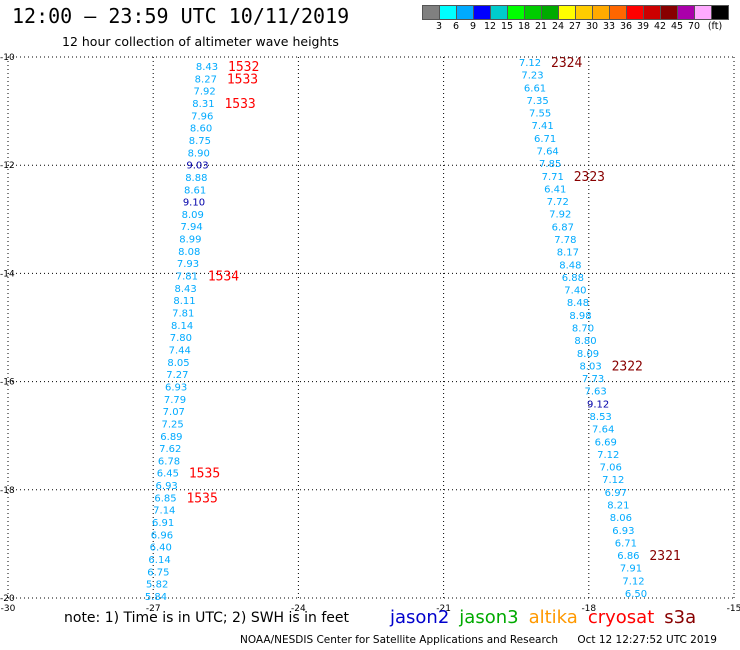 The image size is (740, 650). I want to click on legend-label: (ft), so click(715, 26).